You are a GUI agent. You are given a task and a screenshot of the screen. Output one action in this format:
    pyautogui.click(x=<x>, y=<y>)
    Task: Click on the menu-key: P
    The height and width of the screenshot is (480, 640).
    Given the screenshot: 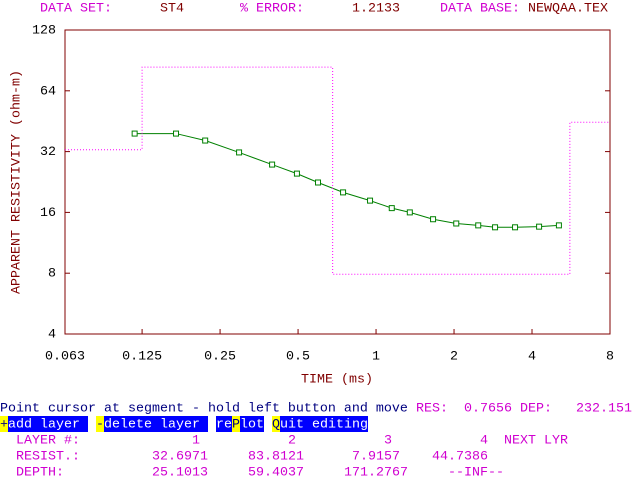 What is the action you would take?
    pyautogui.click(x=236, y=425)
    